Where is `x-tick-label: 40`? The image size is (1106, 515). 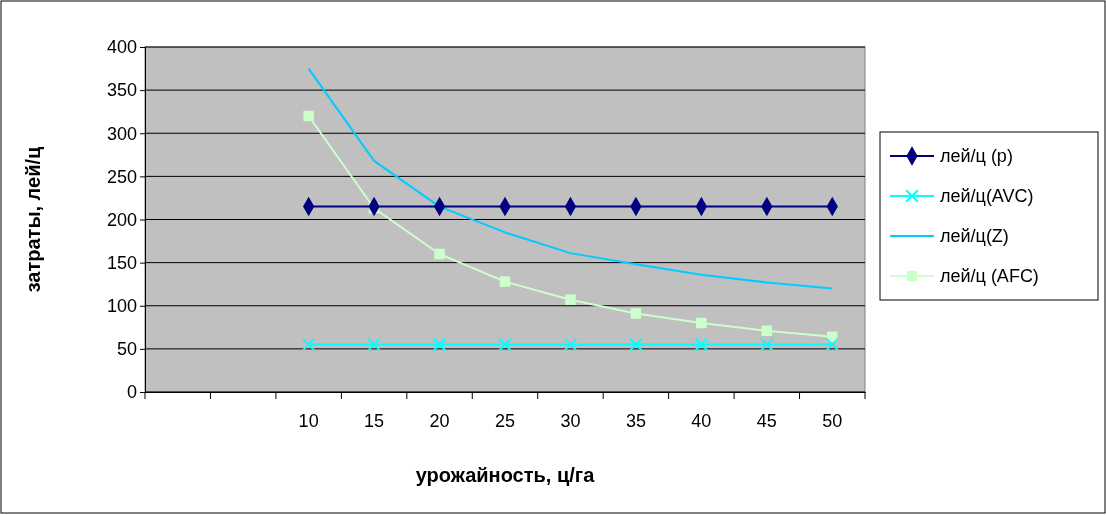
x-tick-label: 40 is located at coordinates (701, 420).